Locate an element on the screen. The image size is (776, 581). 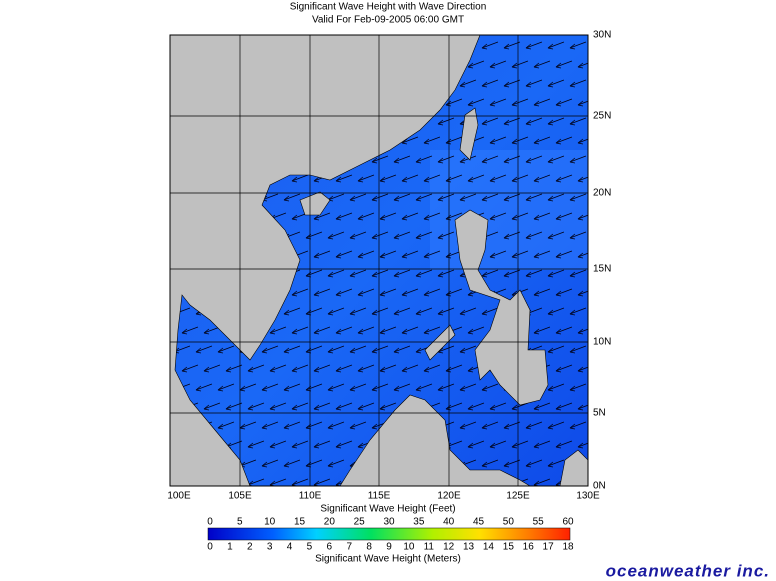
meters-label: 4 is located at coordinates (290, 547).